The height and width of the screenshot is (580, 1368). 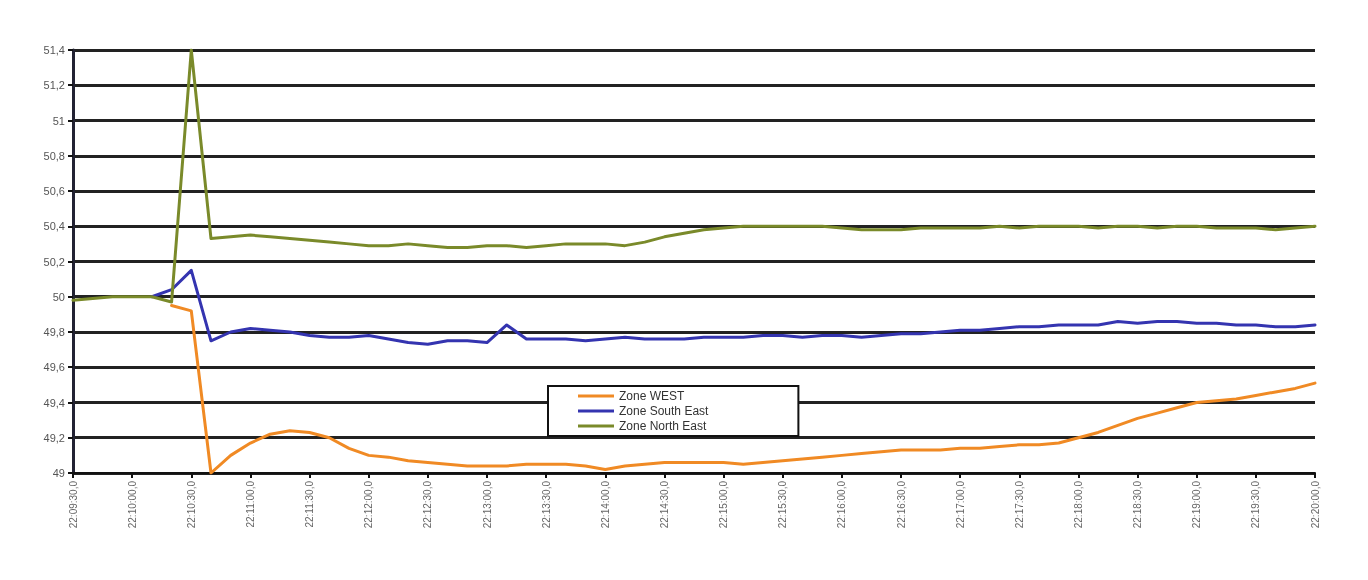 What do you see at coordinates (54, 226) in the screenshot?
I see `y-tick-label: 50,4` at bounding box center [54, 226].